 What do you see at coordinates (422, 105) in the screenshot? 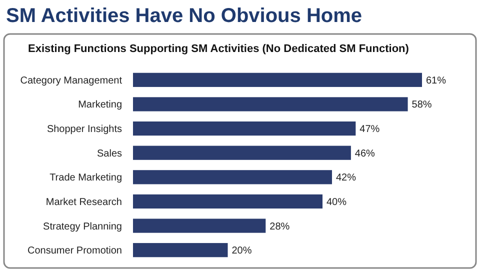
I see `data-label: 58%` at bounding box center [422, 105].